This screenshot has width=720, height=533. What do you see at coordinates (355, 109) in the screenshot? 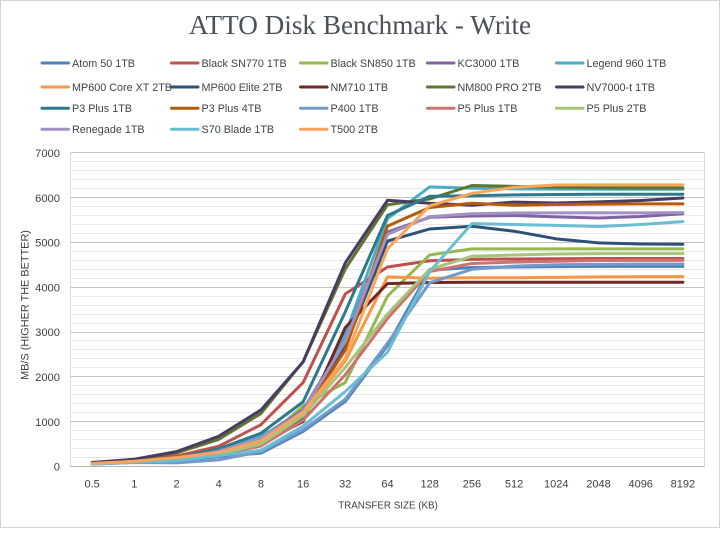
I see `svg-text: P400 1TB` at bounding box center [355, 109].